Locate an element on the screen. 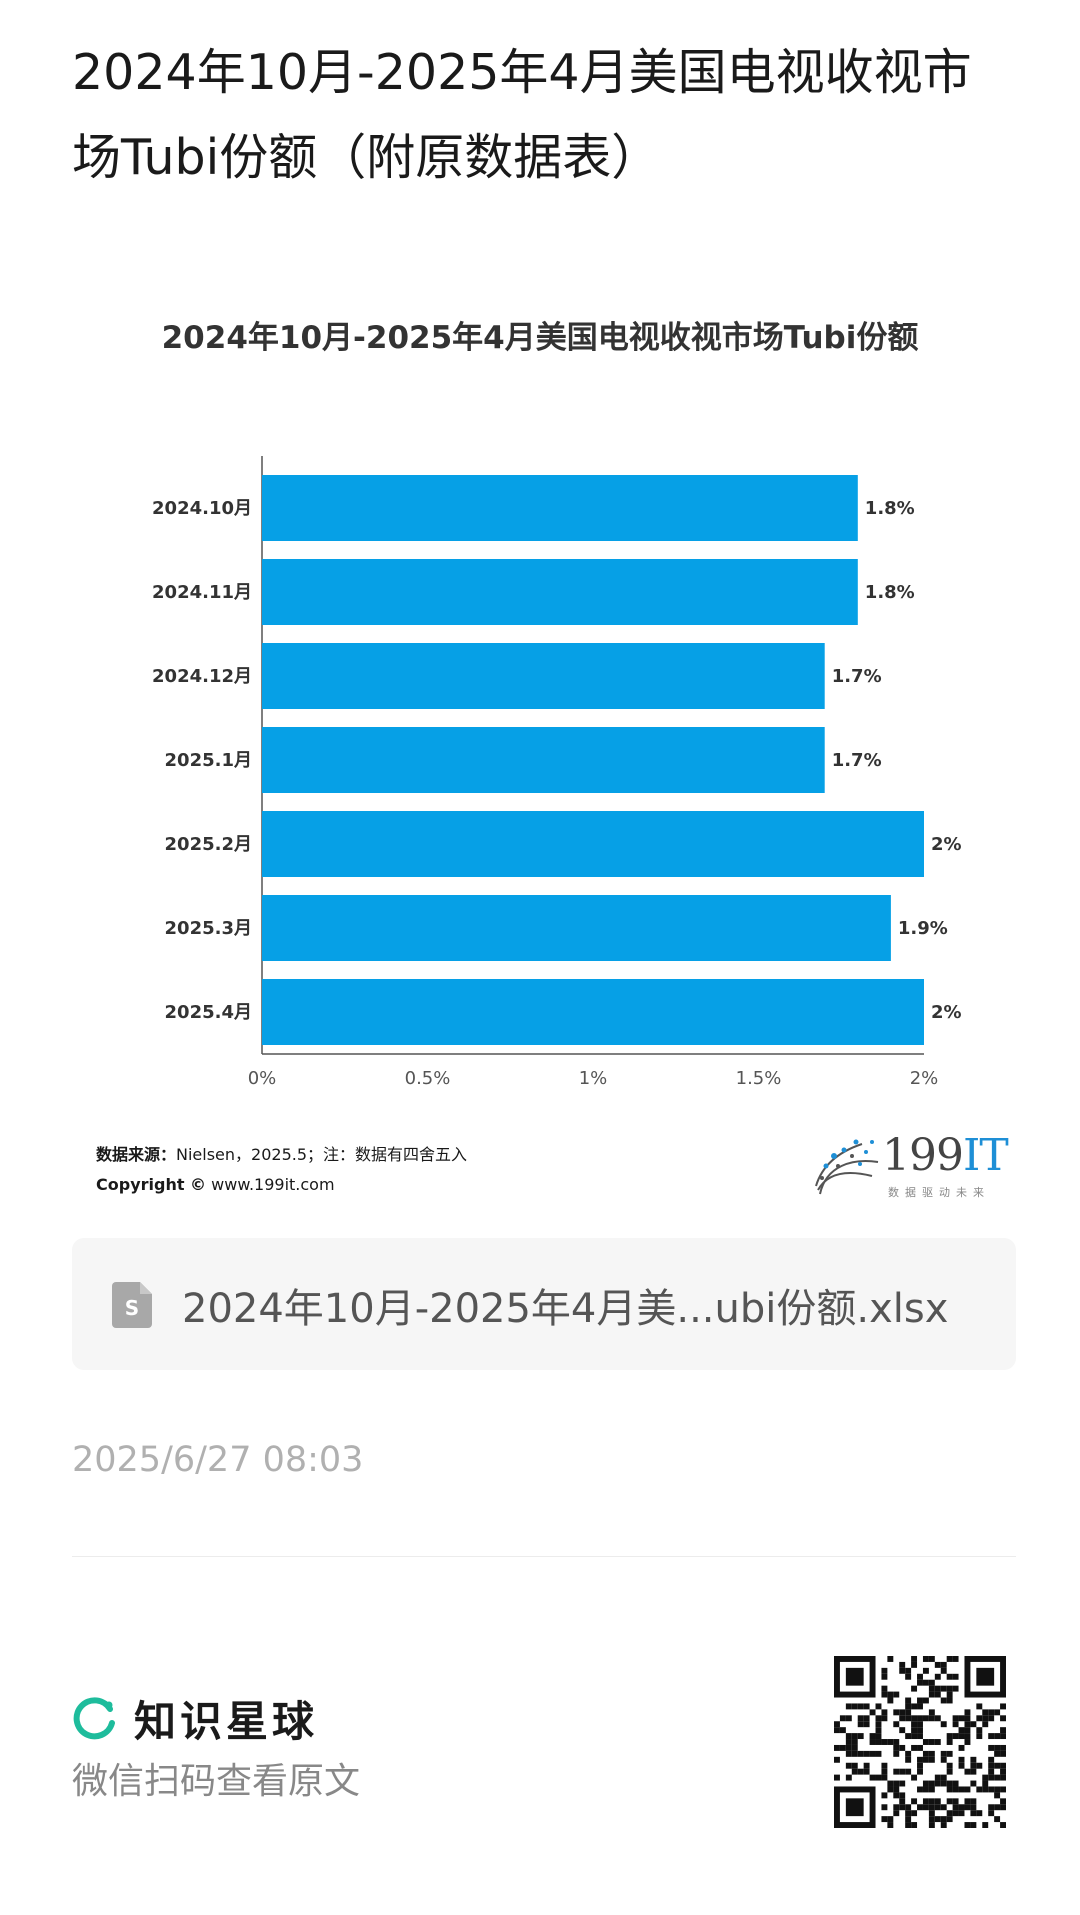  copyright-label: Copyright © is located at coordinates (151, 1184).